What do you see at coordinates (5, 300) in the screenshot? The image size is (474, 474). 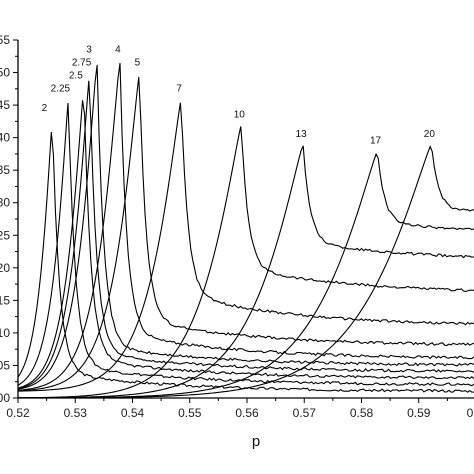 I see `y-tick-label: .15` at bounding box center [5, 300].